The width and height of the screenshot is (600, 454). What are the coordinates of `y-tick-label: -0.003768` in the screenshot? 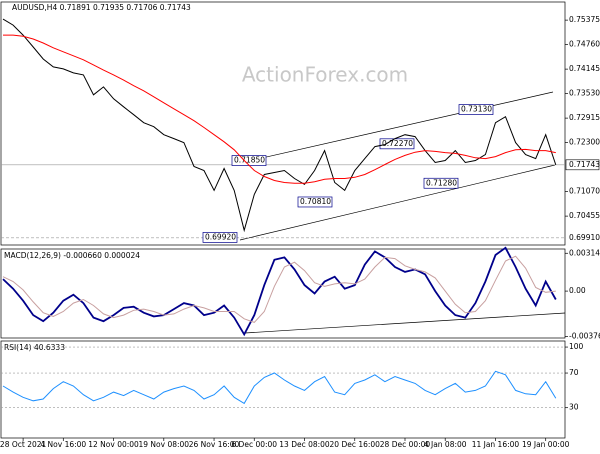 It's located at (584, 335).